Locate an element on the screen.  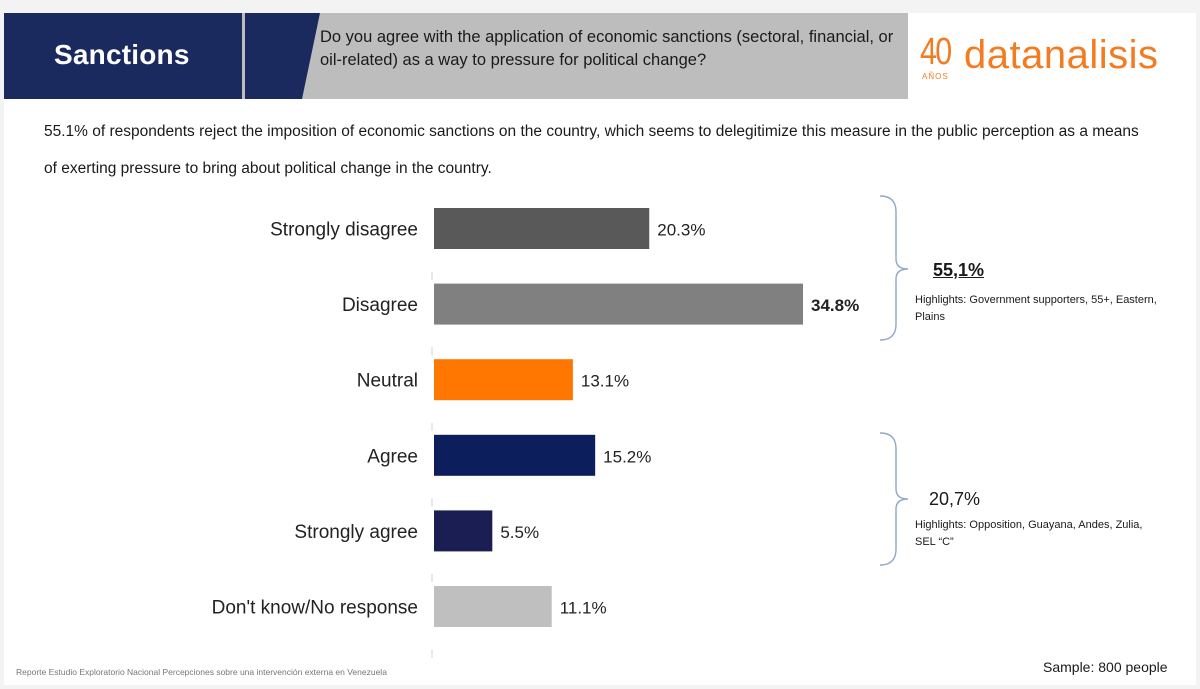
title-band is located at coordinates (123, 56).